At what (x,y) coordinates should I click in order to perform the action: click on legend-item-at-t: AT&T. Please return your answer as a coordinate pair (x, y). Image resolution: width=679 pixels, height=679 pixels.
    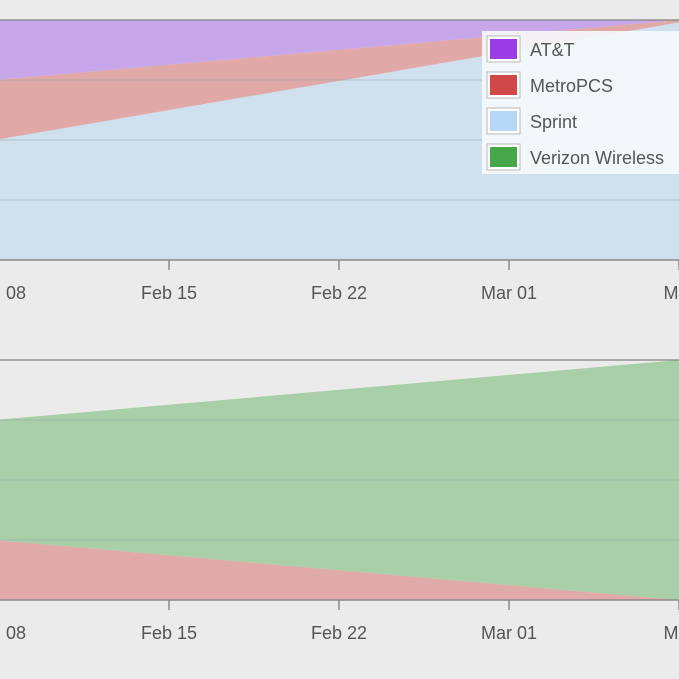
    Looking at the image, I should click on (530, 49).